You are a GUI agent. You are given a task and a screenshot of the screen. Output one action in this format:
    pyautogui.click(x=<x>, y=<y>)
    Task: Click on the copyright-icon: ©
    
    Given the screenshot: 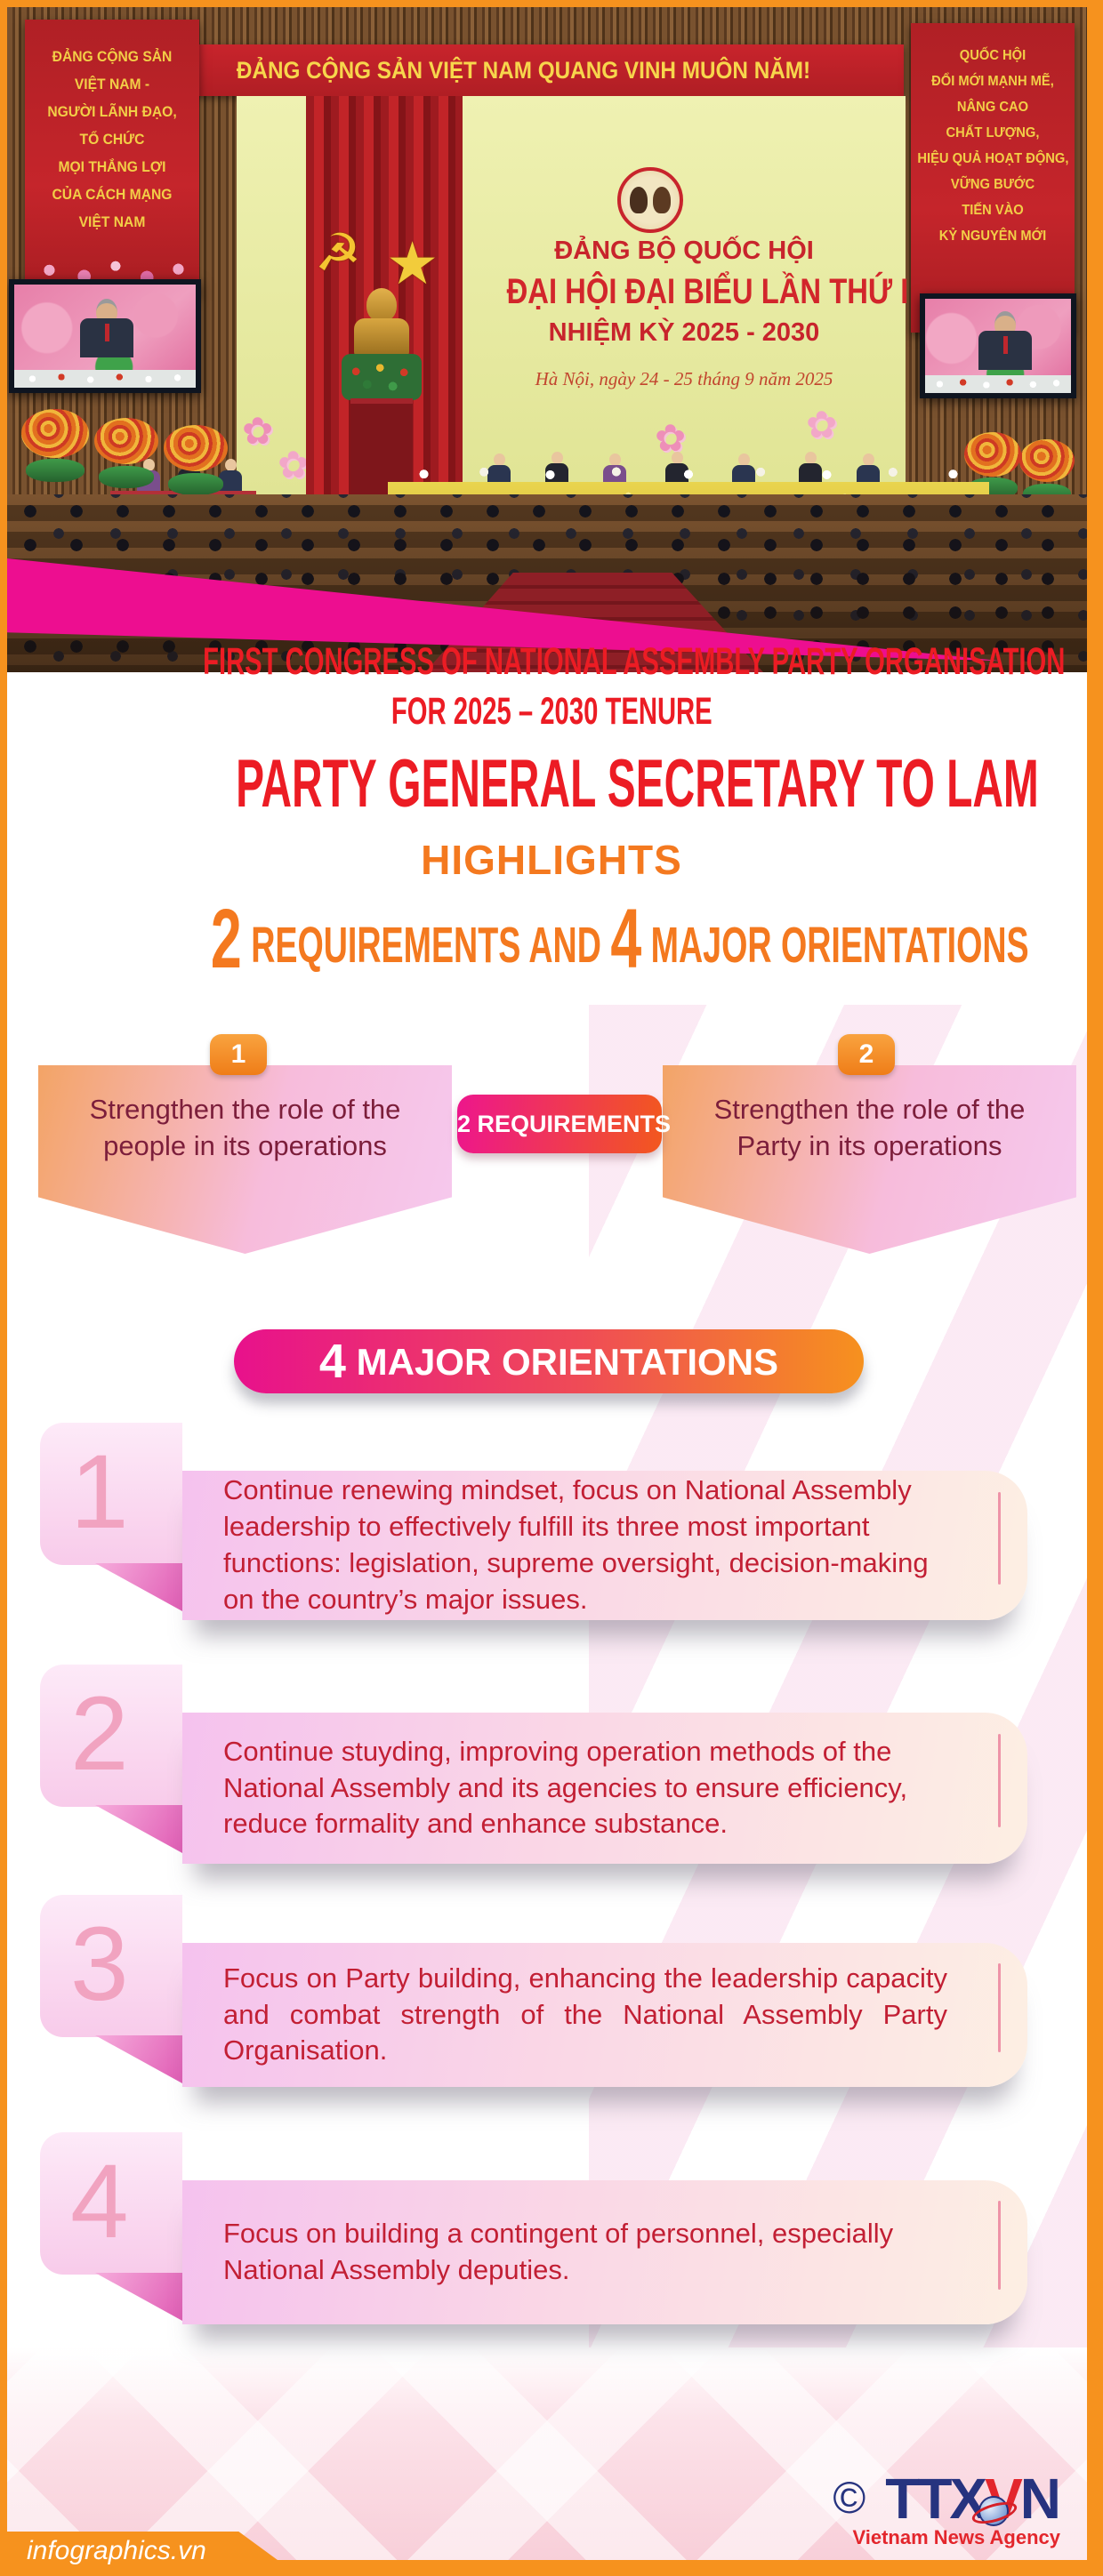 What is the action you would take?
    pyautogui.click(x=849, y=2498)
    